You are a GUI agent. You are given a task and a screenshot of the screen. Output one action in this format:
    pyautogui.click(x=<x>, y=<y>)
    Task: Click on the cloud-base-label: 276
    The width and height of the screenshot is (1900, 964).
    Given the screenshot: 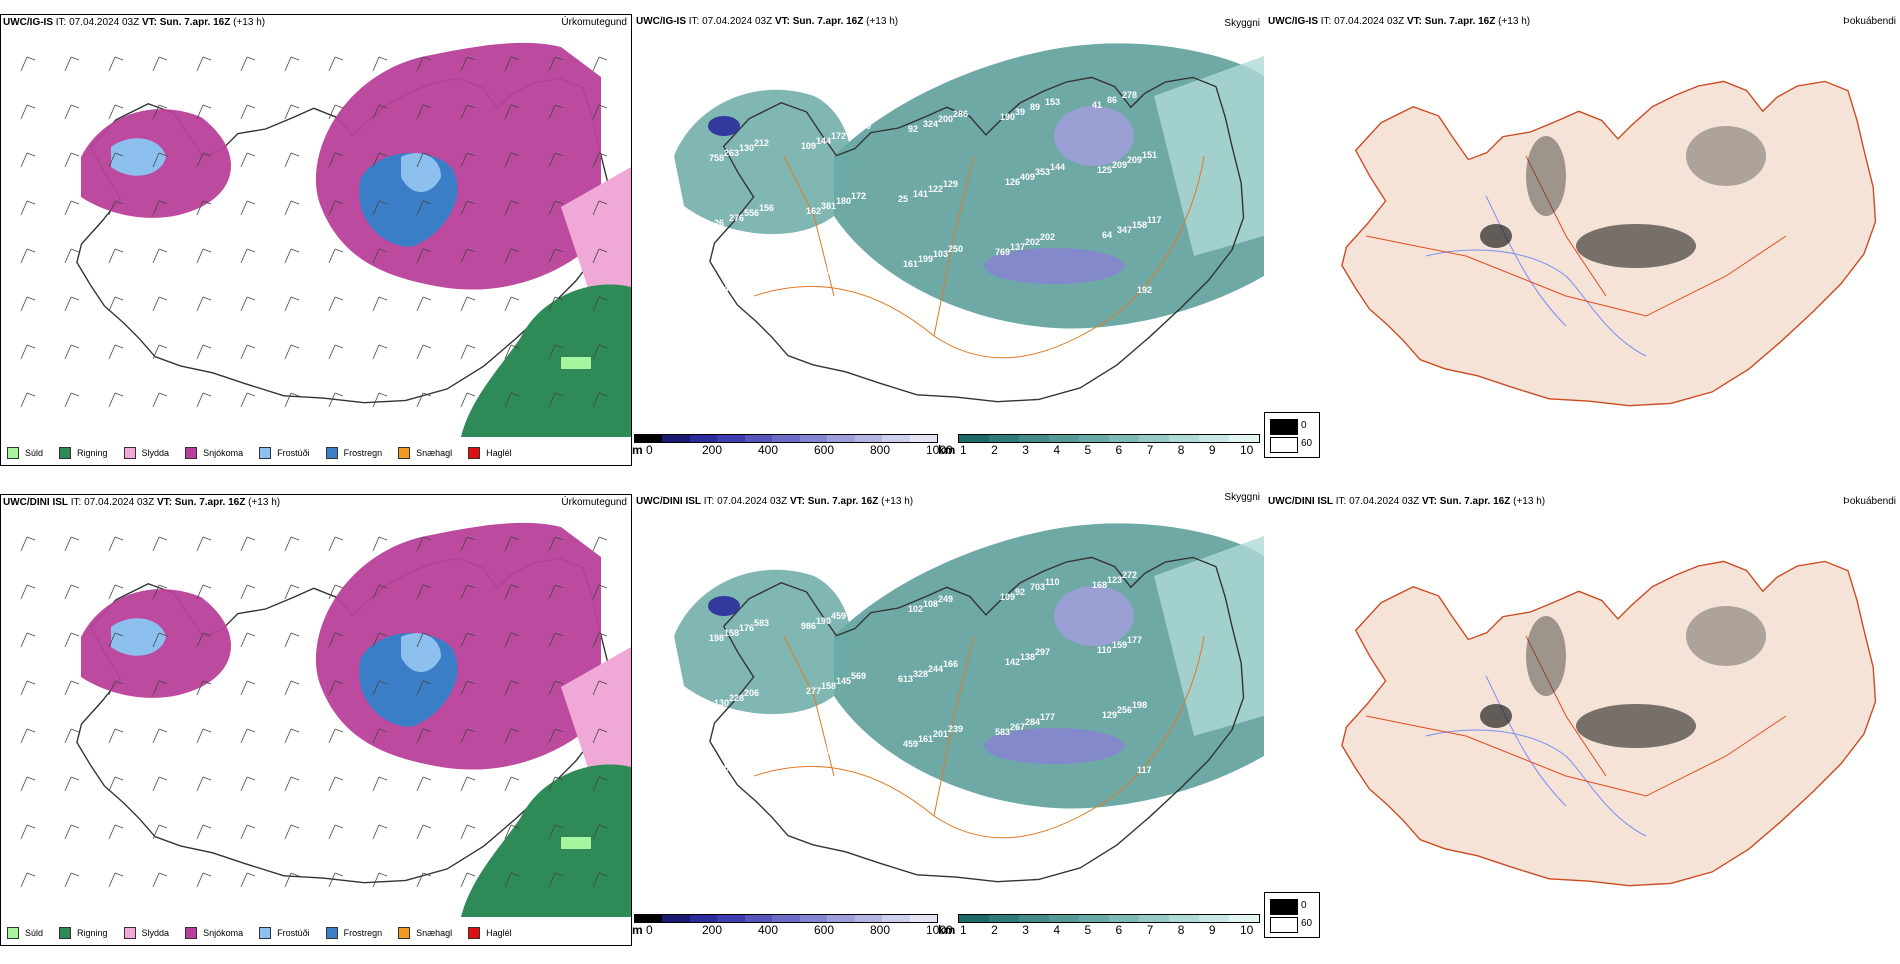 What is the action you would take?
    pyautogui.click(x=736, y=218)
    